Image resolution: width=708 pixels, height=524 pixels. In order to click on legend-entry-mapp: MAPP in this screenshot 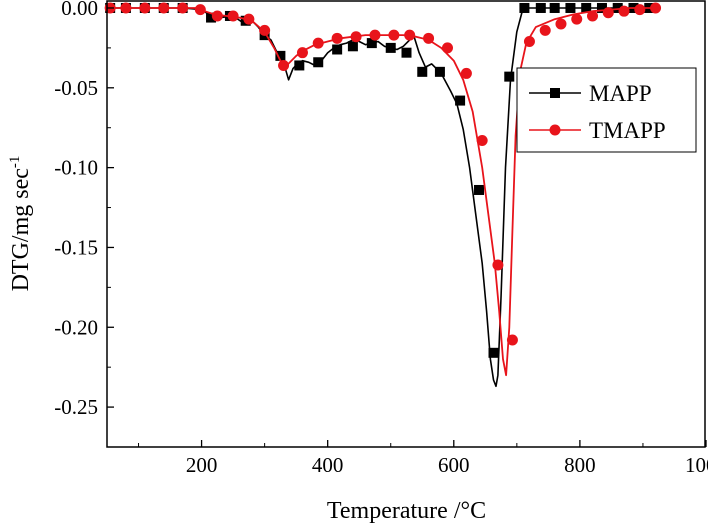, I will do `click(590, 93)`.